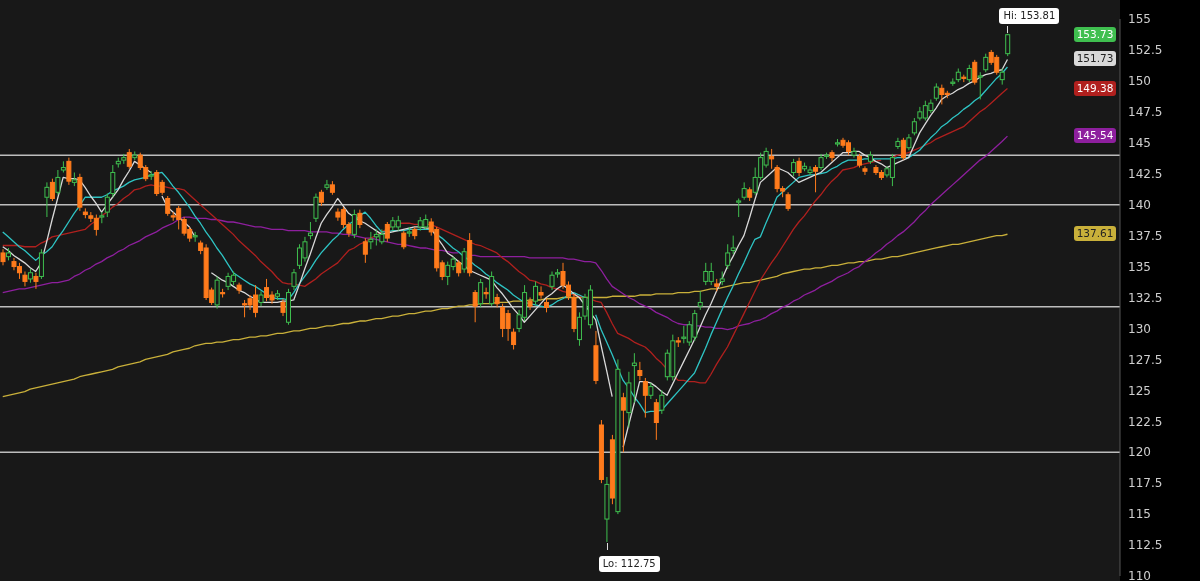  What do you see at coordinates (1139, 143) in the screenshot?
I see `y-tick-label: 145` at bounding box center [1139, 143].